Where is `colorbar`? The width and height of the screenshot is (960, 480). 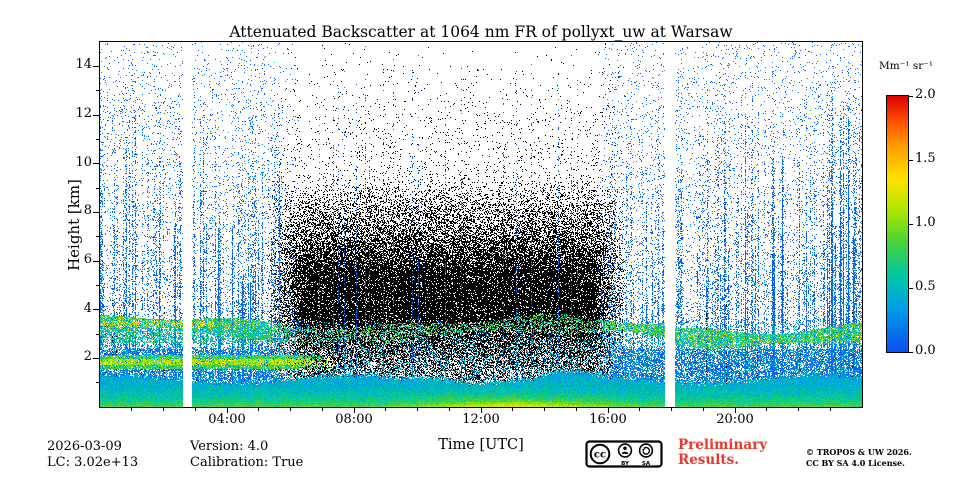
colorbar is located at coordinates (897, 224).